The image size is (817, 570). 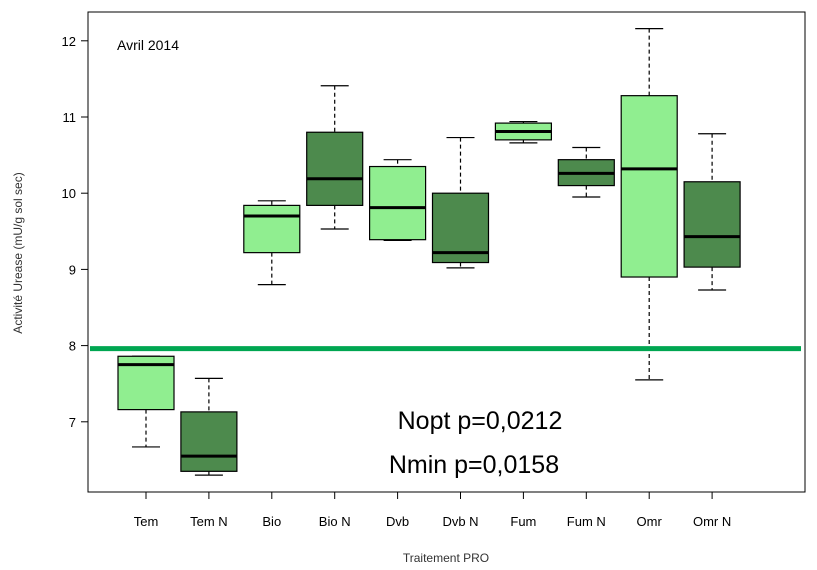 I want to click on x-tick-label: Omr N, so click(x=712, y=521).